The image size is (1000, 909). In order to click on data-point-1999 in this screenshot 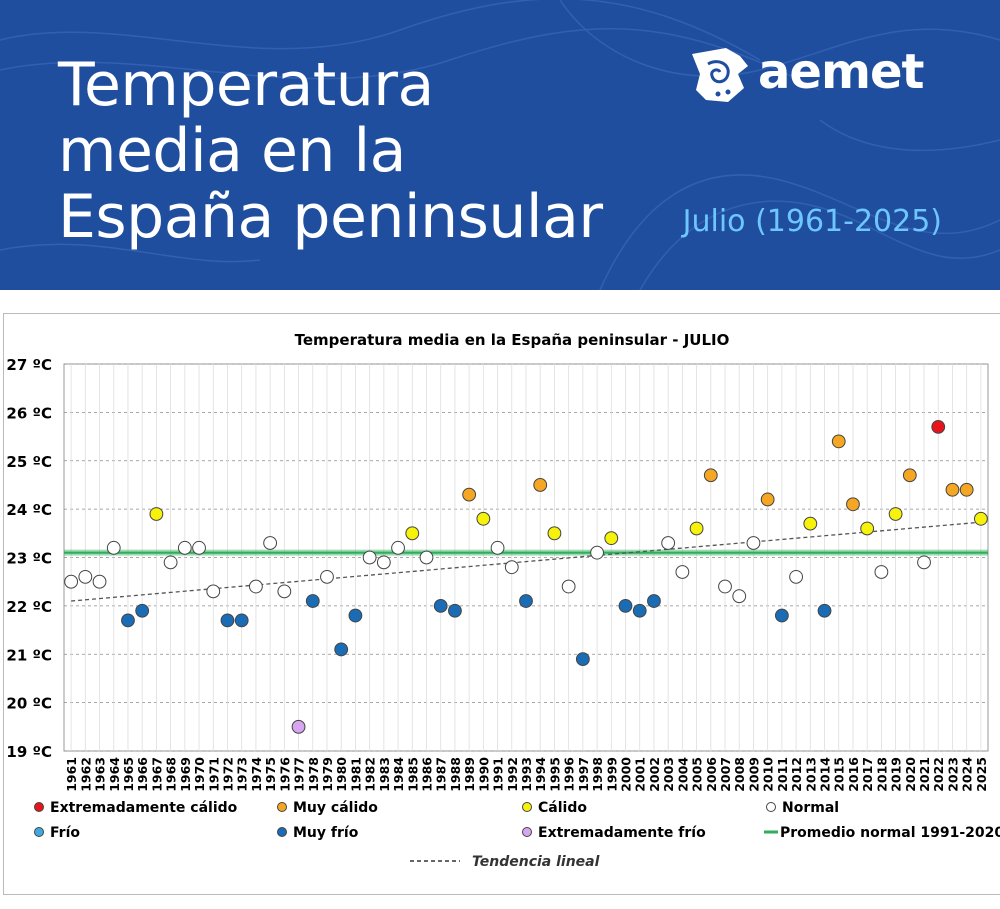, I will do `click(611, 538)`.